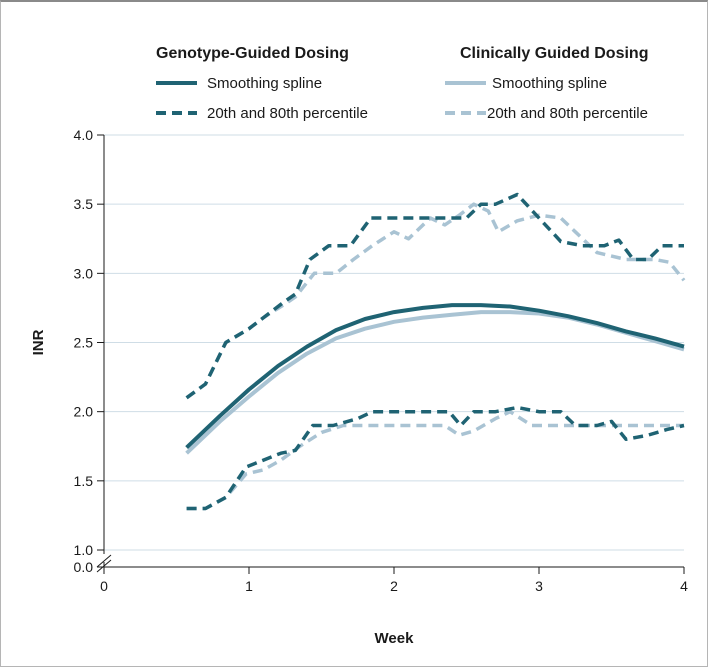 This screenshot has height=671, width=708. What do you see at coordinates (84, 550) in the screenshot?
I see `y-tick-label-1: 1.0` at bounding box center [84, 550].